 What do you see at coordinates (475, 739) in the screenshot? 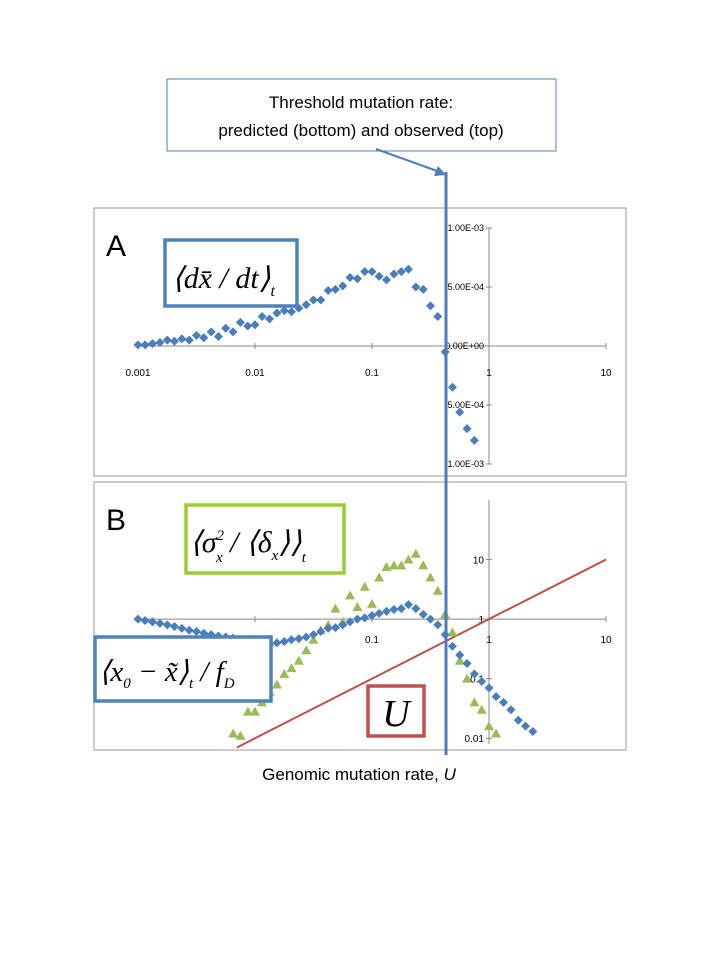
I see `panel-b-y-tick-label: 0.01` at bounding box center [475, 739].